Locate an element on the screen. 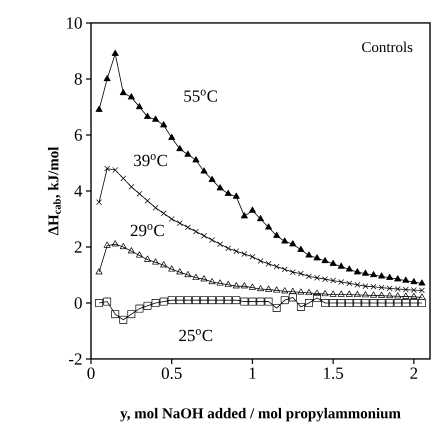 The height and width of the screenshot is (436, 445). x-tick-label: 2 is located at coordinates (414, 373).